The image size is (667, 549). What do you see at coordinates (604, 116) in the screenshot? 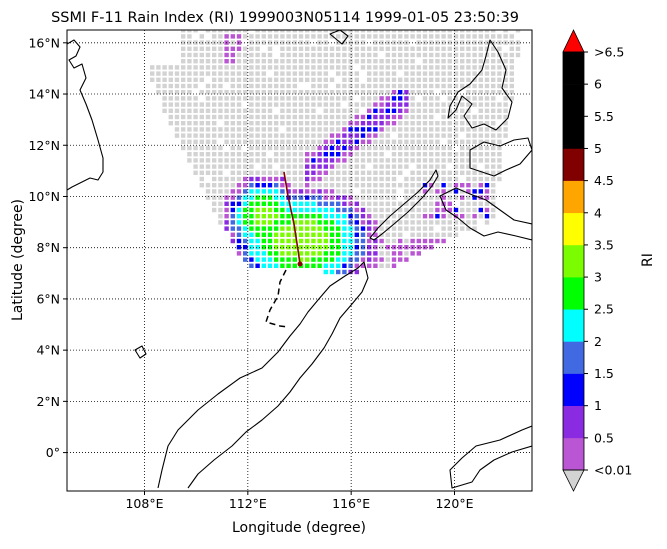
I see `colorbar-tick-label: 5.5` at bounding box center [604, 116].